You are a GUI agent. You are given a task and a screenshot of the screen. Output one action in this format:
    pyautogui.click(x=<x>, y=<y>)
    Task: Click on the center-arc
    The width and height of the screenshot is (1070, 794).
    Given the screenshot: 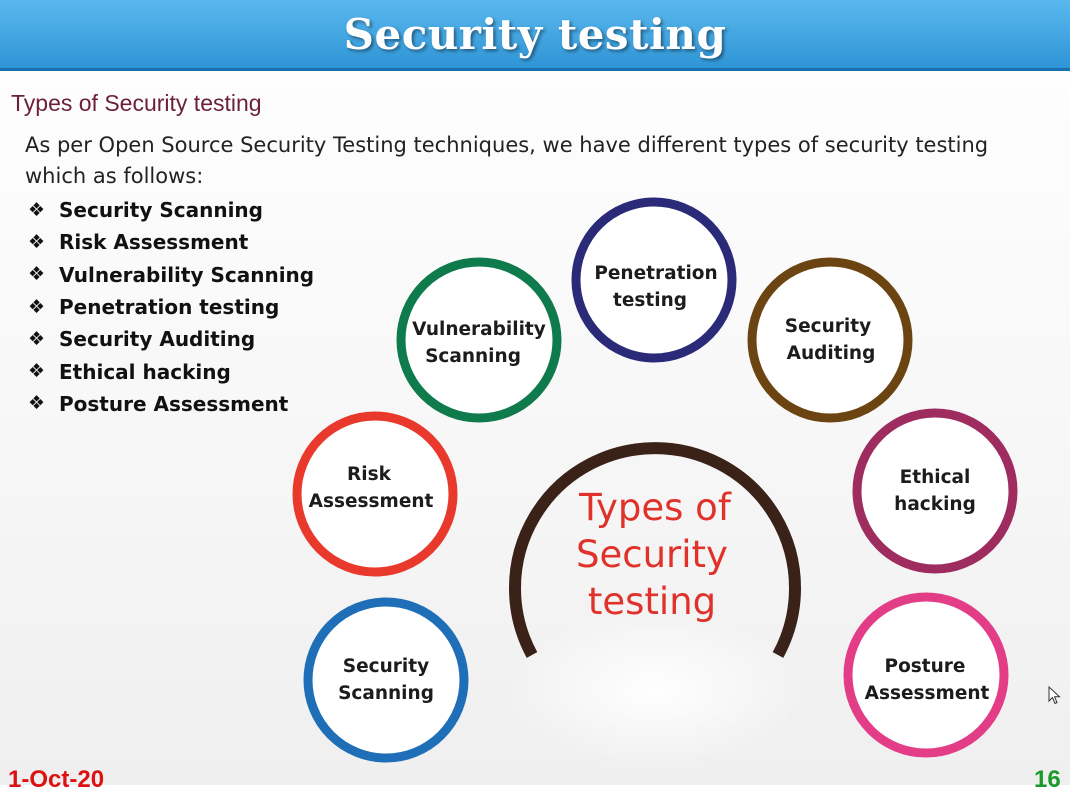 What is the action you would take?
    pyautogui.click(x=655, y=550)
    